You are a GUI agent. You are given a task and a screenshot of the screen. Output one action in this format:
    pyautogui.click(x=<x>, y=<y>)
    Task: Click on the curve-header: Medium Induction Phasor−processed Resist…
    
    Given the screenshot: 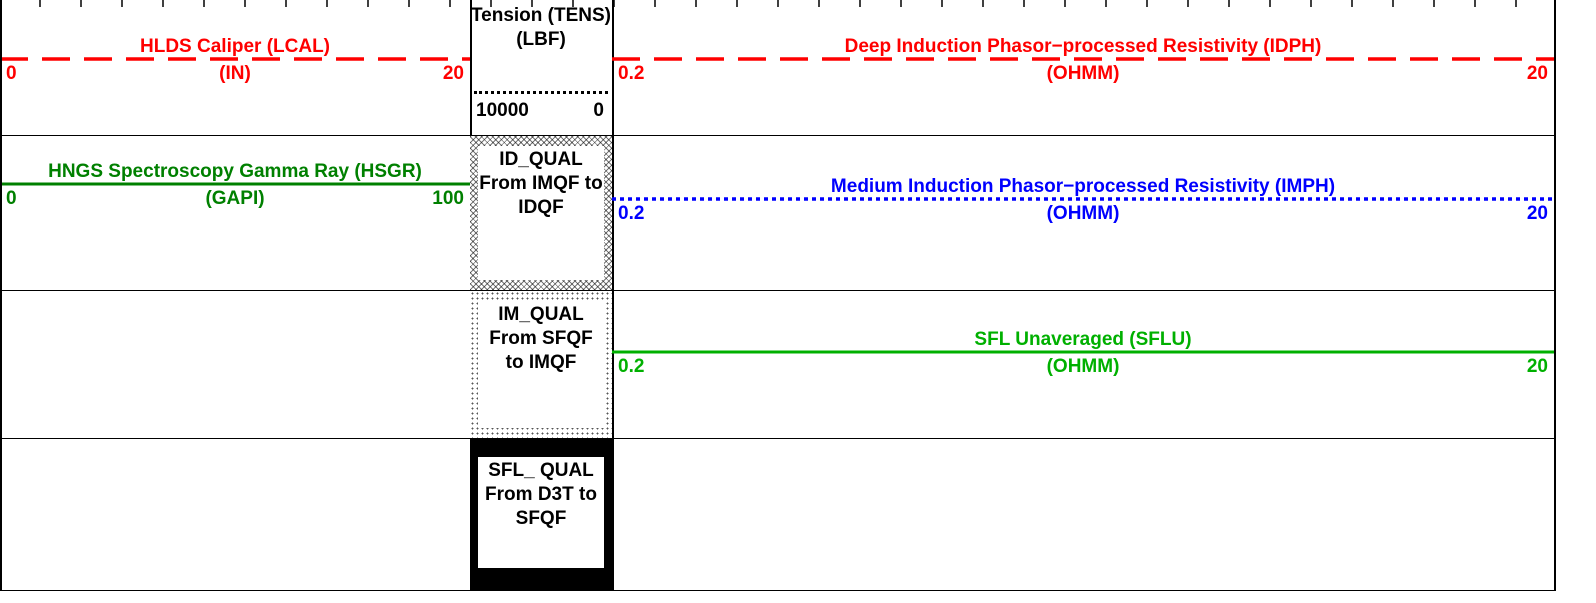 What is the action you would take?
    pyautogui.click(x=1083, y=200)
    